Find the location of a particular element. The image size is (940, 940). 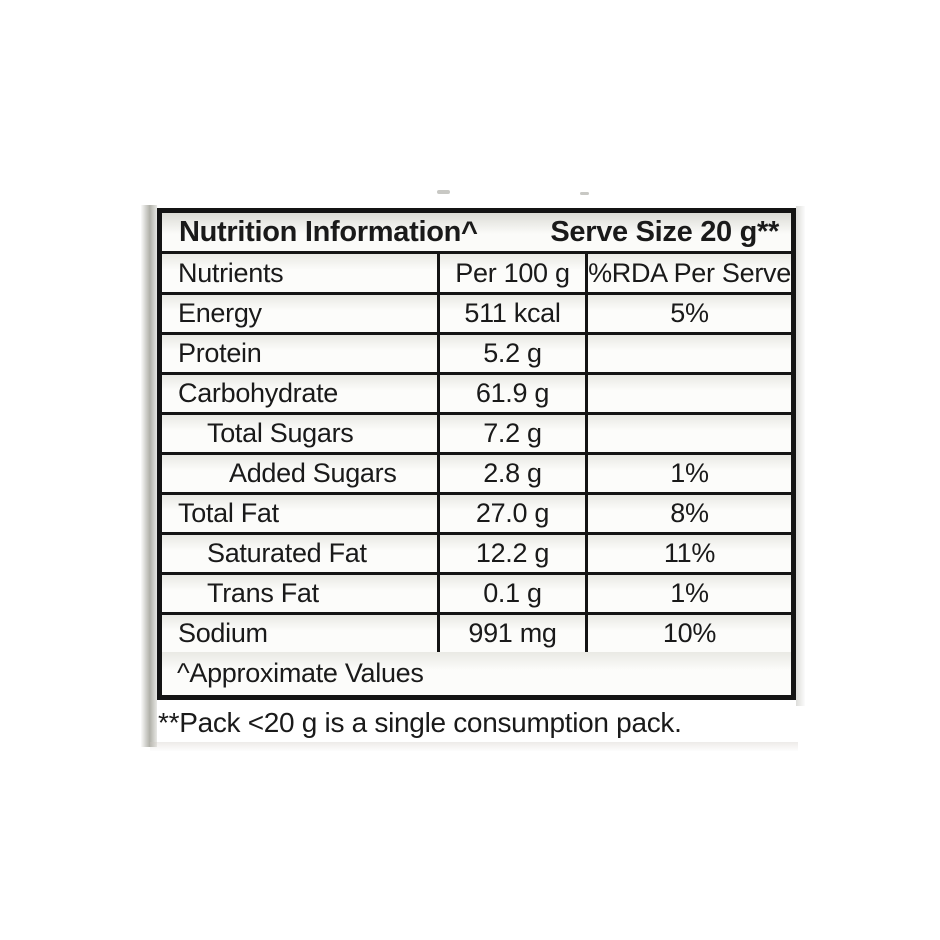

packet-right-edge is located at coordinates (800, 456).